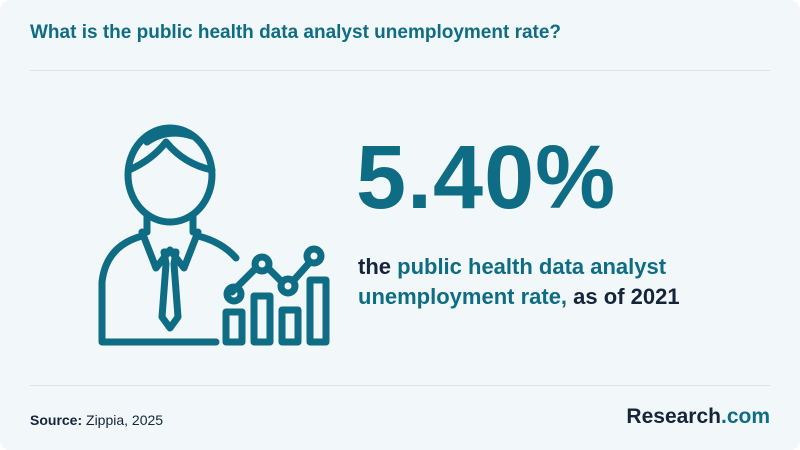 The height and width of the screenshot is (450, 800). I want to click on brand-logo: Research.com, so click(698, 417).